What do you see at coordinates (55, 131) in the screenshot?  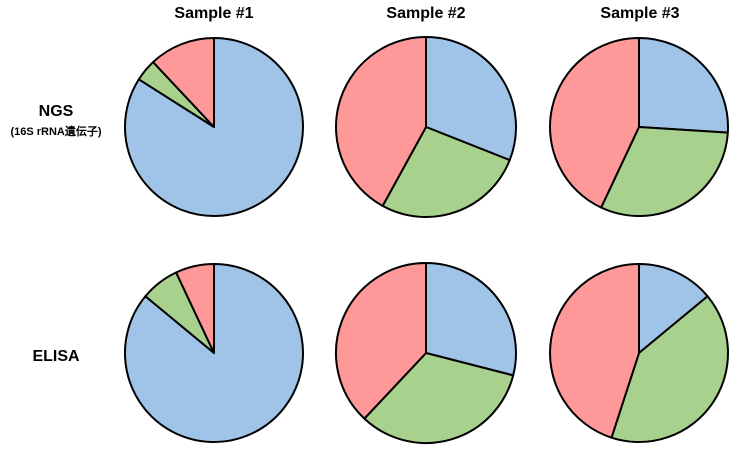 I see `row-subtitle-ngs: (16S rRNA遺伝子)` at bounding box center [55, 131].